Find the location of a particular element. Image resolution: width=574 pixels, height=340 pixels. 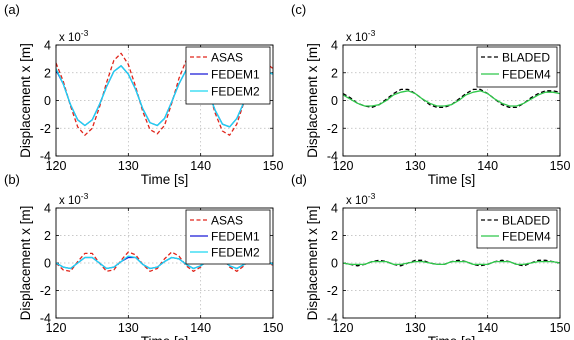

panel-label: (d) is located at coordinates (299, 179).